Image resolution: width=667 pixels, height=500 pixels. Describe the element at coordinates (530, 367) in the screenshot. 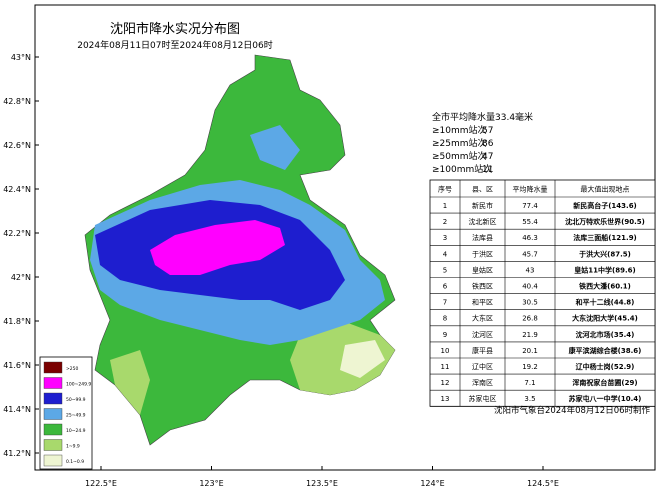

I see `table-cell: 19.2` at that location.